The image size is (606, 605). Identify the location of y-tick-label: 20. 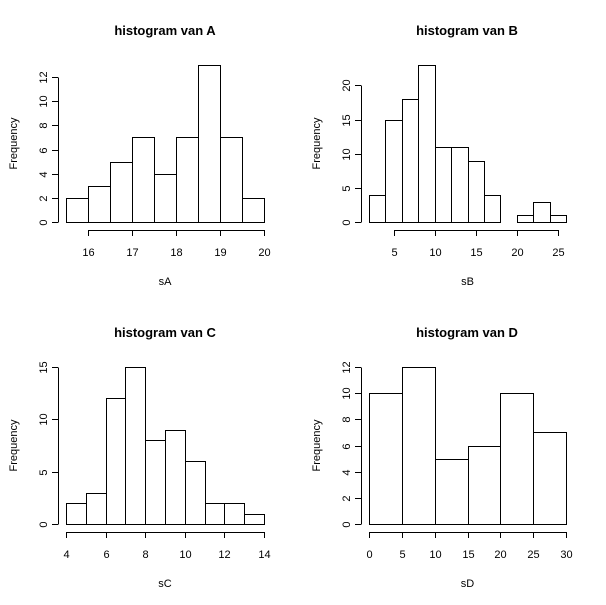
(347, 85).